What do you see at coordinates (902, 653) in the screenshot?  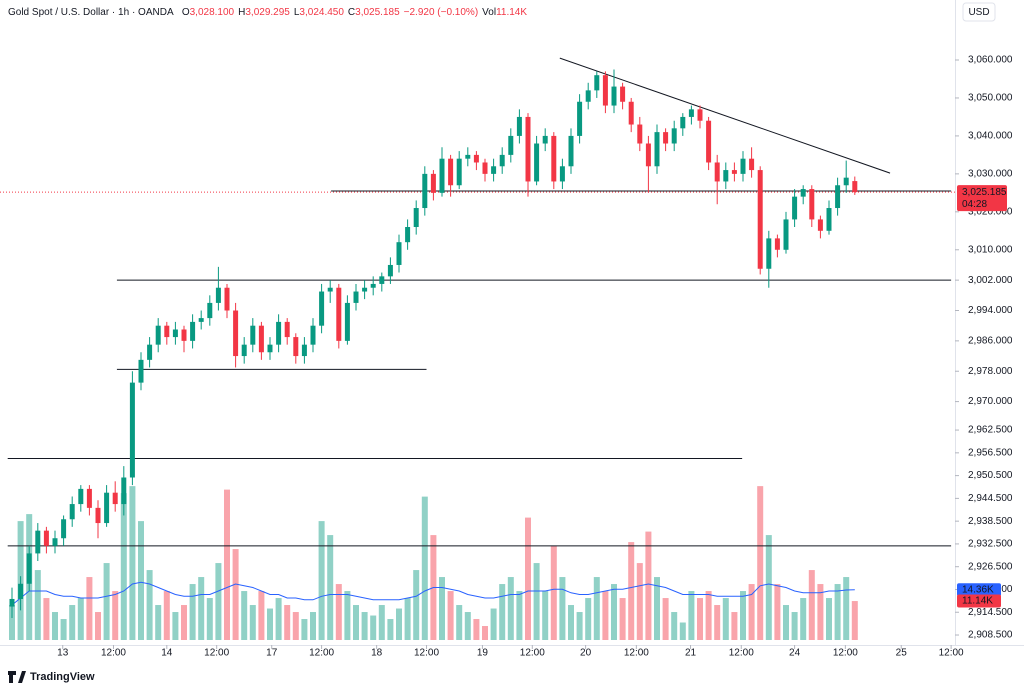 I see `x-tick-label: 25` at bounding box center [902, 653].